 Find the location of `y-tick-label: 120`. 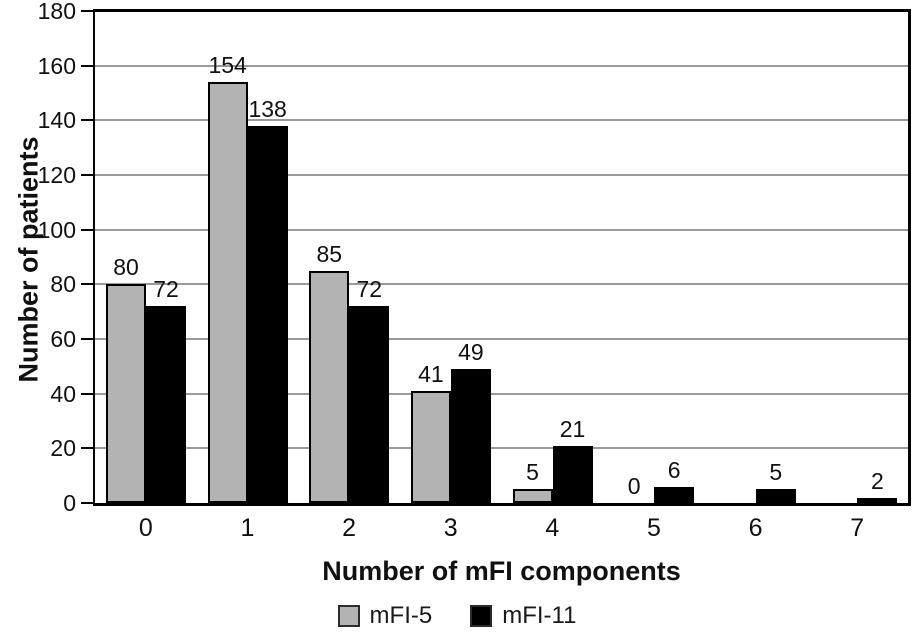

y-tick-label: 120 is located at coordinates (56, 175).